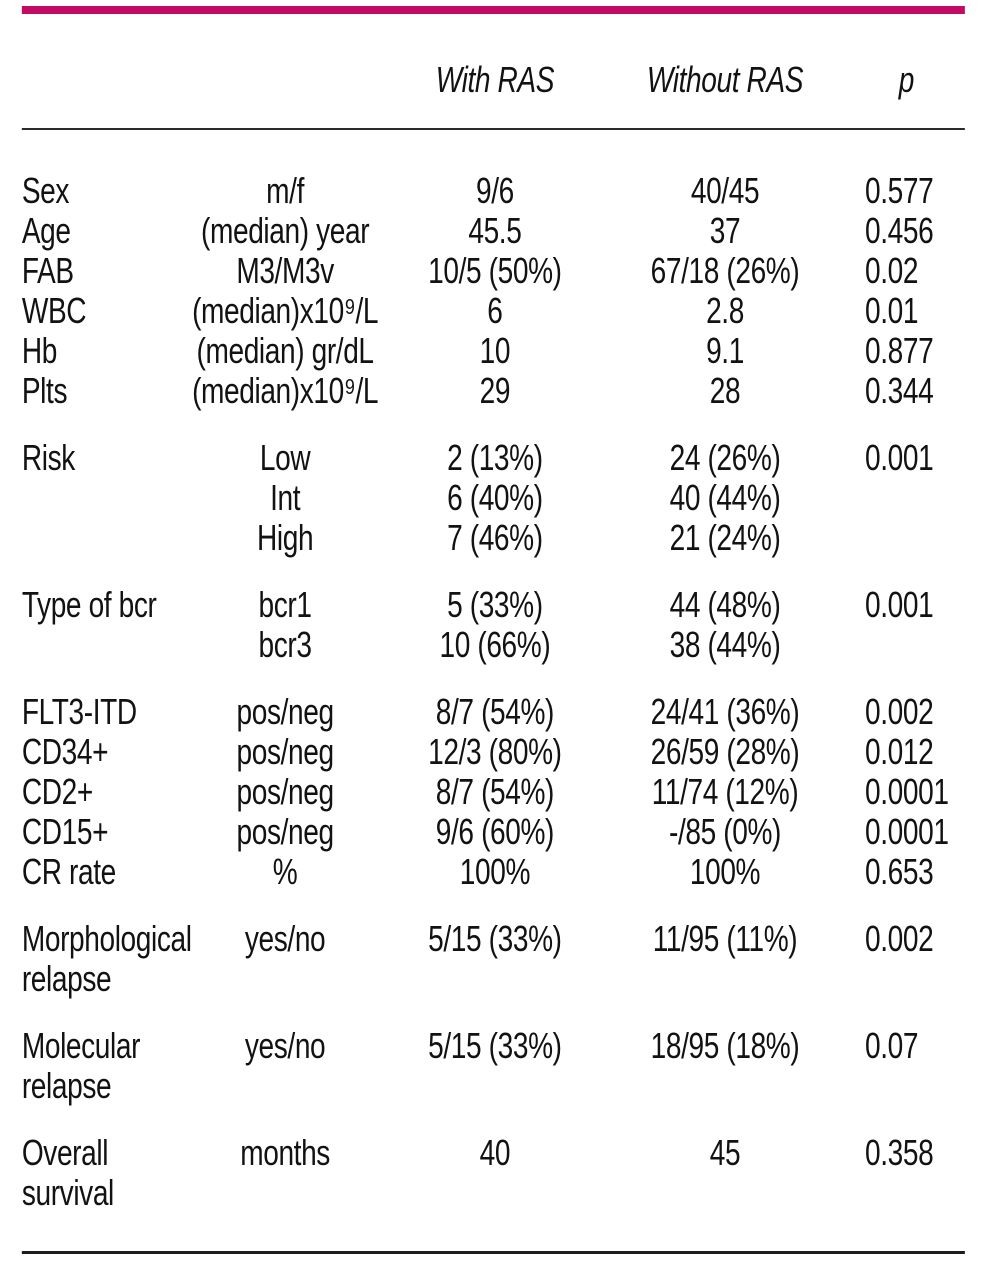 The height and width of the screenshot is (1286, 982). I want to click on p-value: 0.456, so click(899, 230).